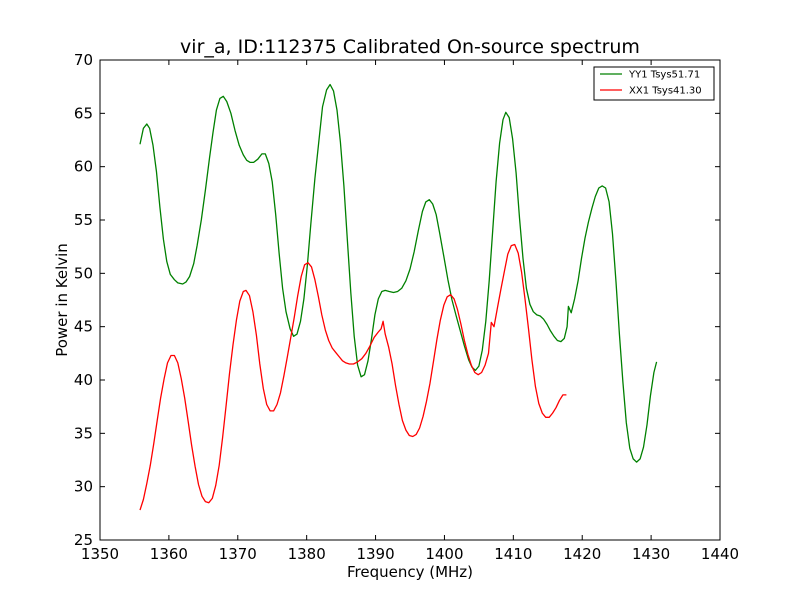 The width and height of the screenshot is (800, 600). What do you see at coordinates (720, 554) in the screenshot?
I see `x-tick-label: 1440` at bounding box center [720, 554].